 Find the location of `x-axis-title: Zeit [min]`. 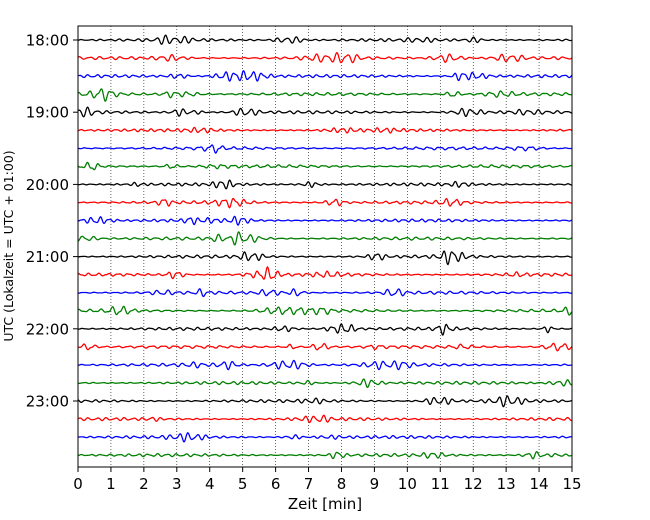

x-axis-title: Zeit [min] is located at coordinates (325, 504).